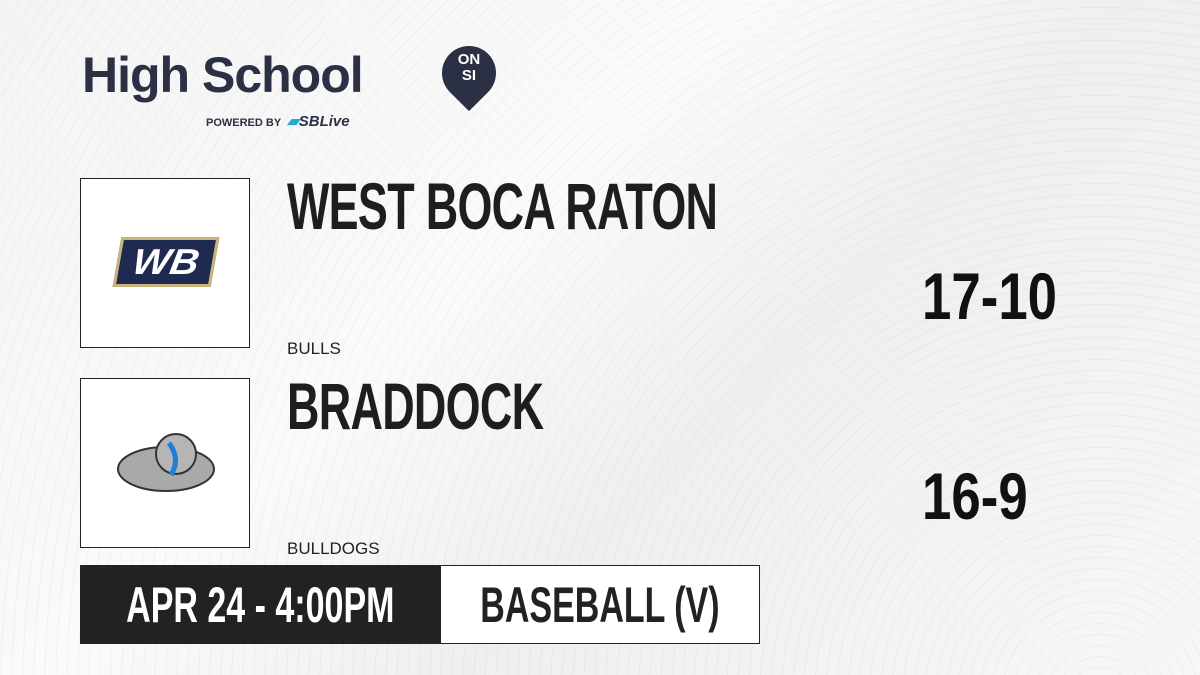 The image size is (1200, 675). Describe the element at coordinates (990, 296) in the screenshot. I see `team-record-home: 17-10` at that location.